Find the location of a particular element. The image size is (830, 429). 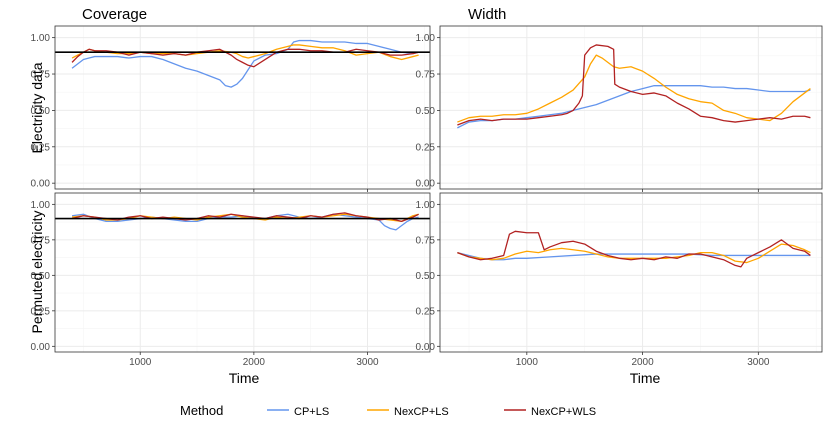

legend-label-nexcp-ls: NexCP+LS is located at coordinates (421, 412).